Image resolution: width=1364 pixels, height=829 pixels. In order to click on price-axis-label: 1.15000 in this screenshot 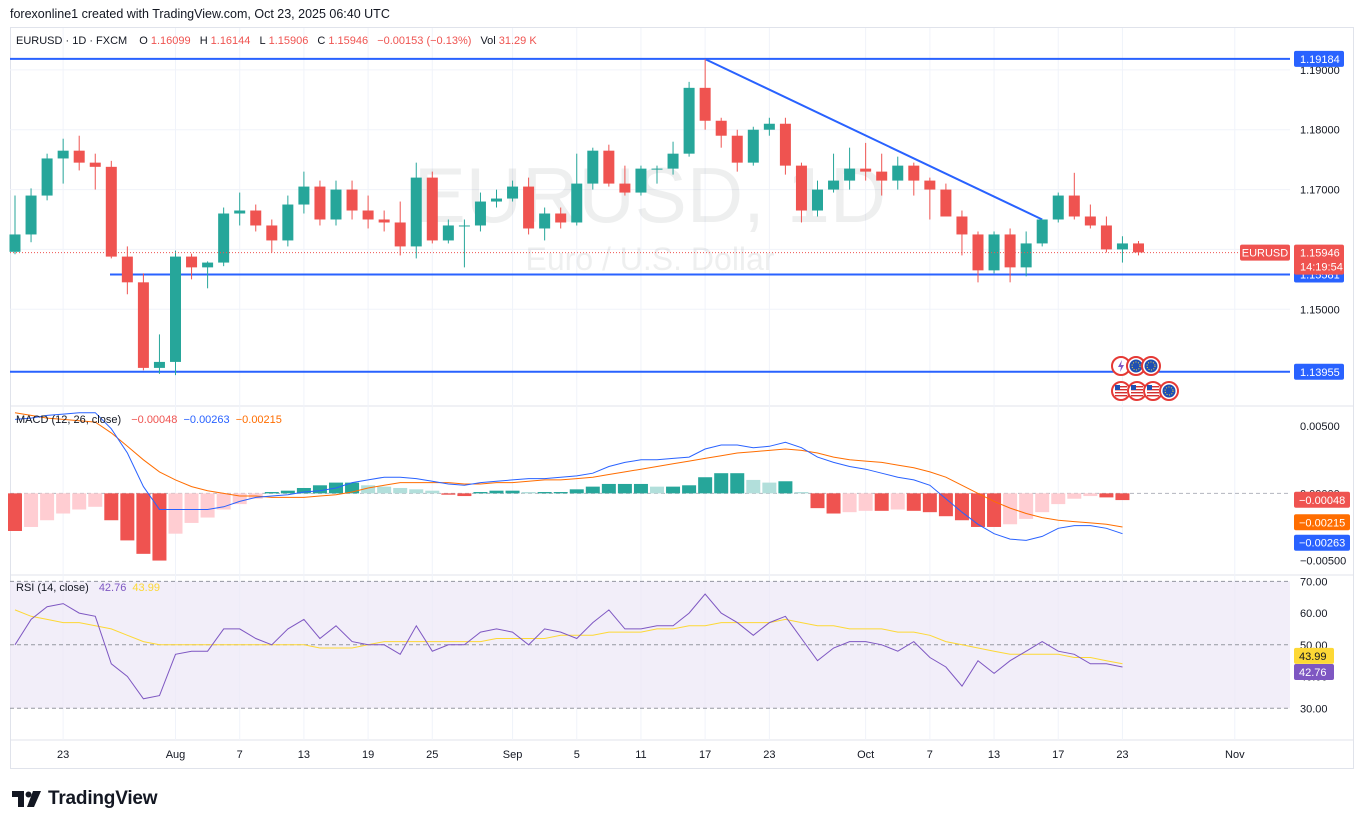, I will do `click(1320, 310)`.